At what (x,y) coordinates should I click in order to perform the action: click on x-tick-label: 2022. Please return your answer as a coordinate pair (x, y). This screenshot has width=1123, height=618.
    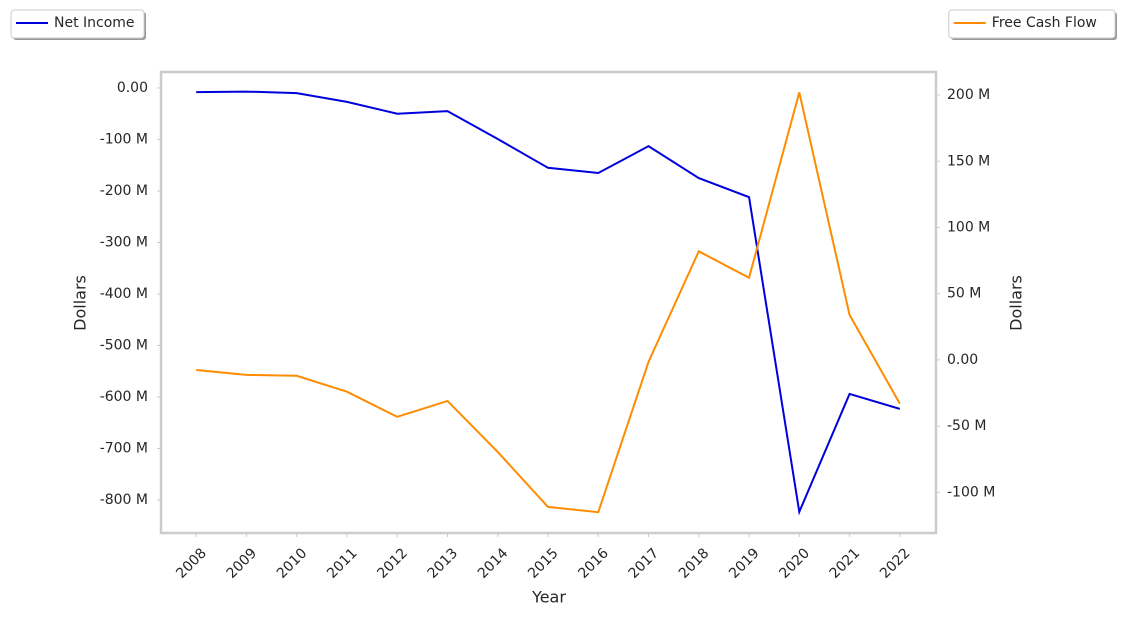
    Looking at the image, I should click on (895, 563).